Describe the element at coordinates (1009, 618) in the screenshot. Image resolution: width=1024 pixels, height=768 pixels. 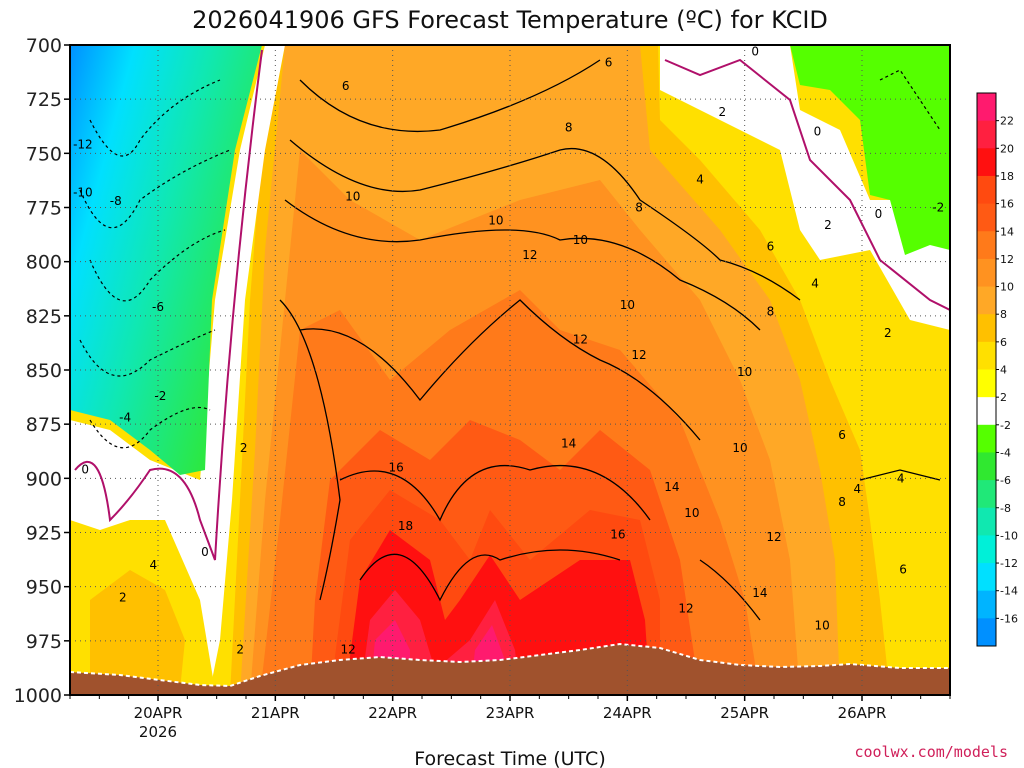
I see `colorbar-label: -16` at that location.